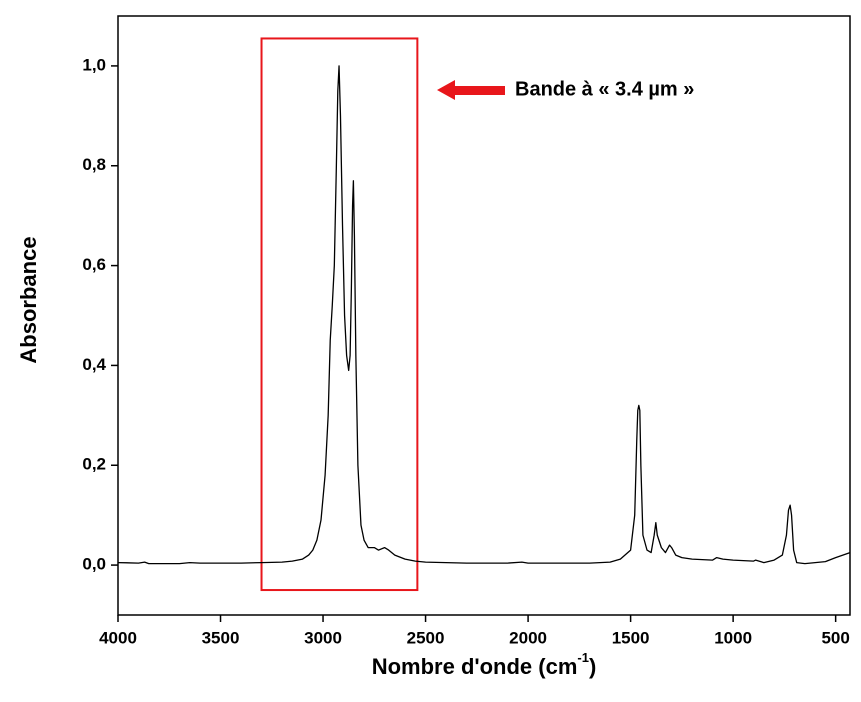 Image resolution: width=861 pixels, height=702 pixels. What do you see at coordinates (733, 637) in the screenshot?
I see `x-tick-label: 1000` at bounding box center [733, 637].